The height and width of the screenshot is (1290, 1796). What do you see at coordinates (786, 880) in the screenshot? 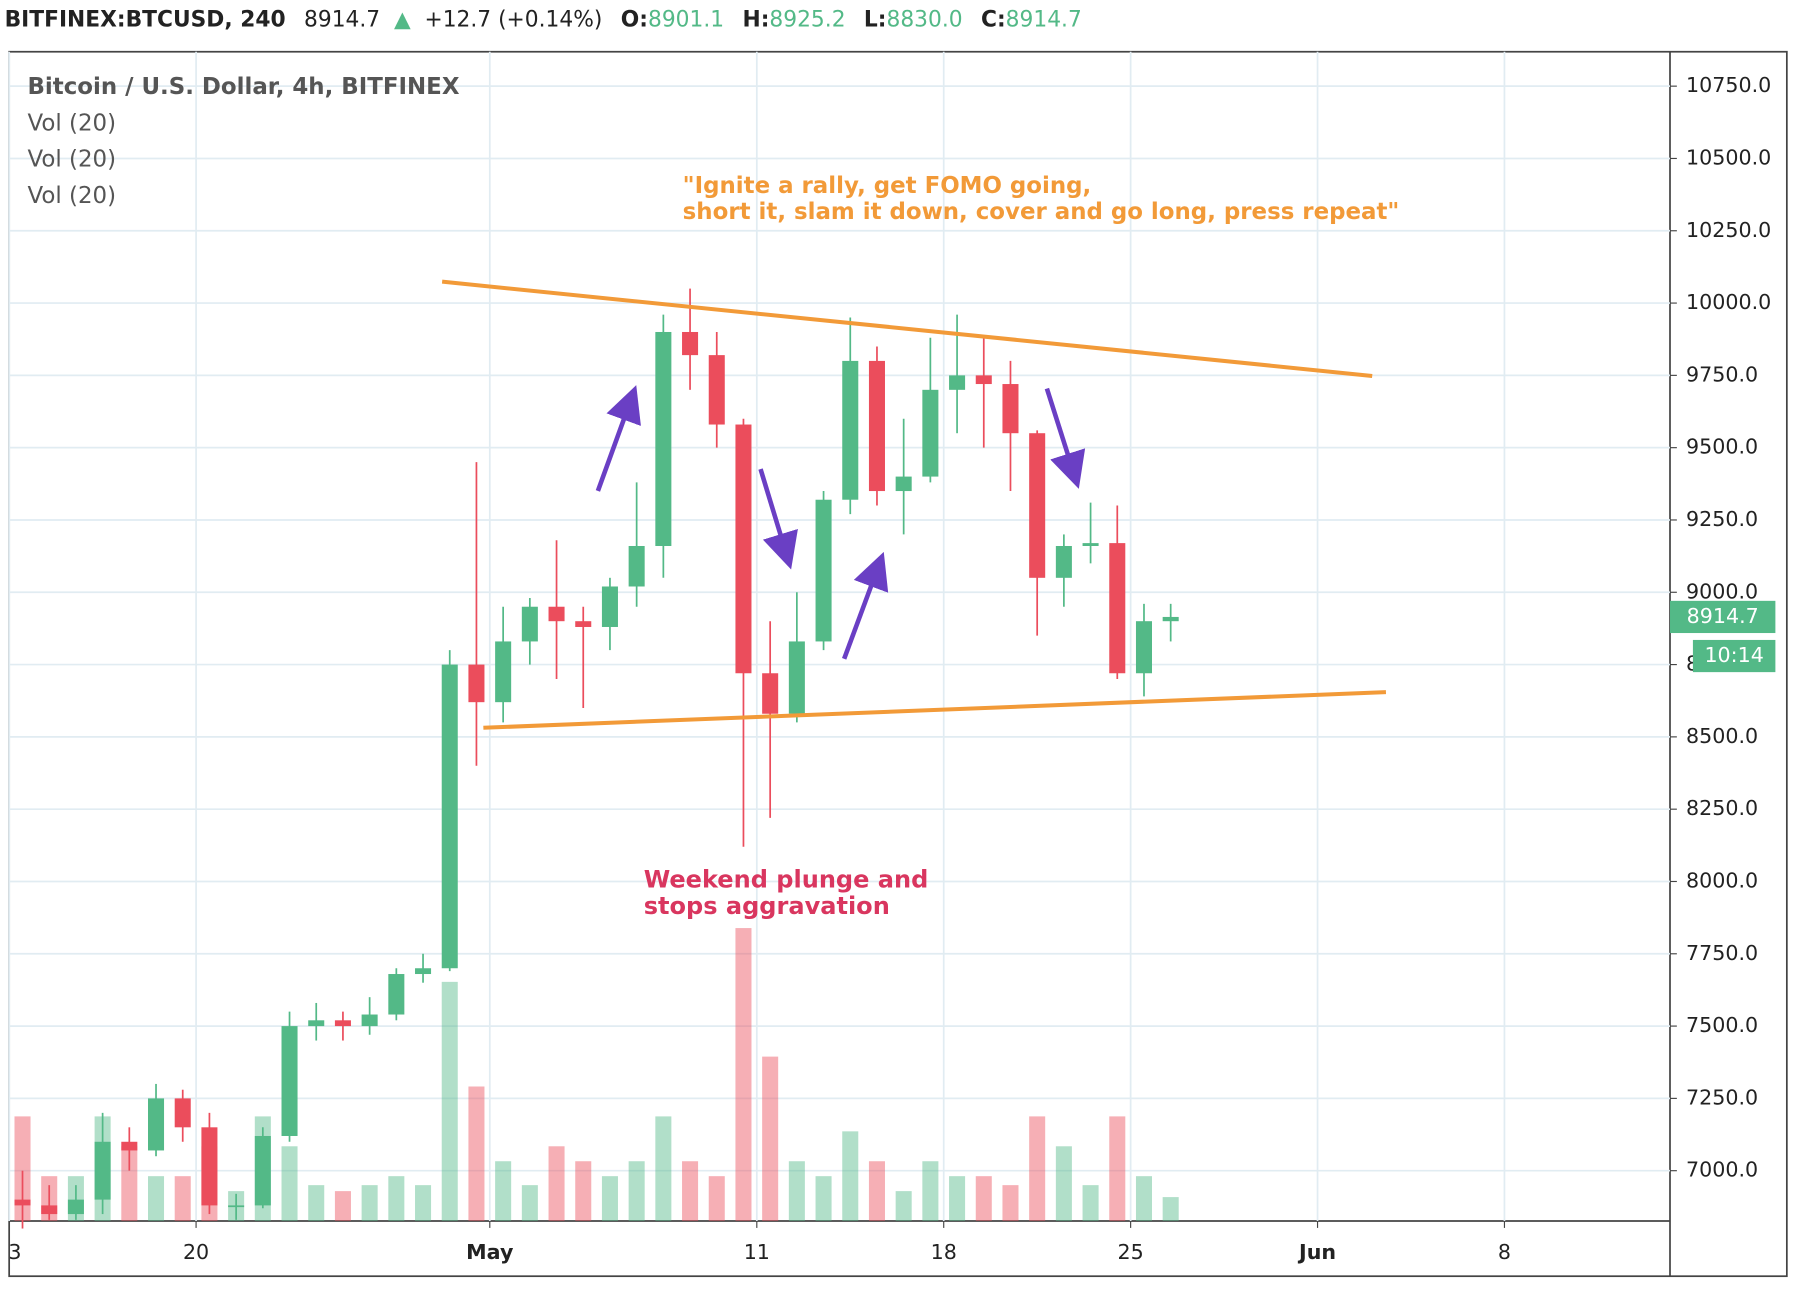
I see `annotation: Weekend plunge and` at bounding box center [786, 880].